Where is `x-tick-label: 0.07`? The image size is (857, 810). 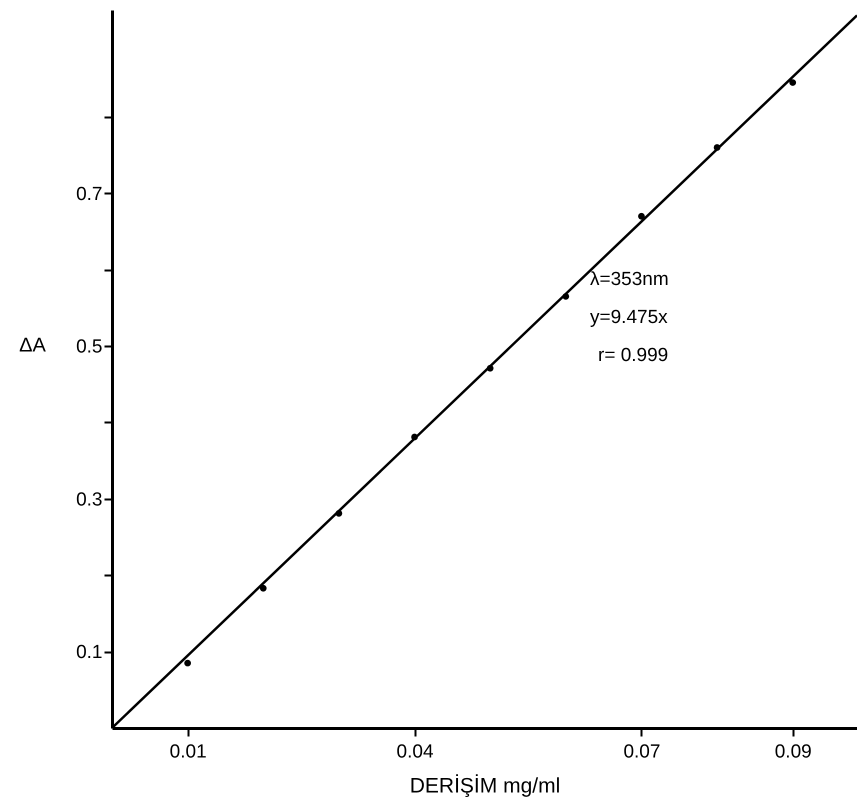 x-tick-label: 0.07 is located at coordinates (641, 752).